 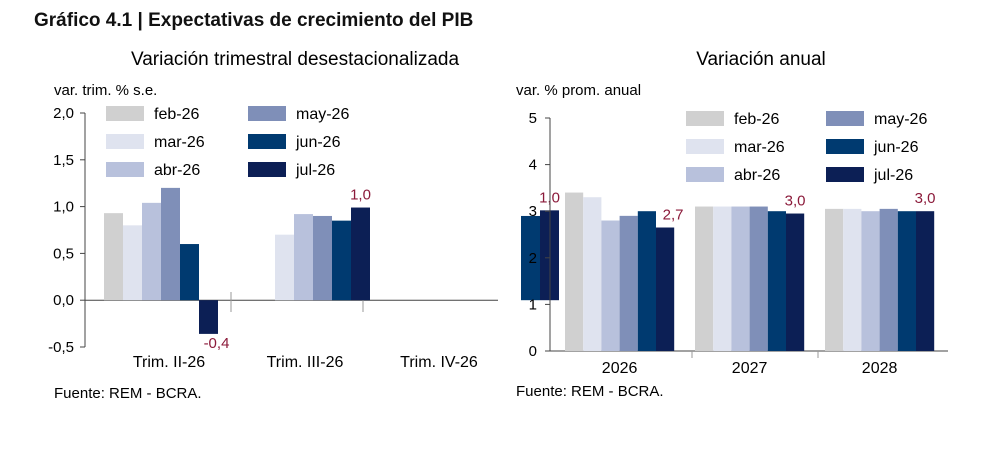 I want to click on y-tick-label: 2,0, so click(x=63, y=113).